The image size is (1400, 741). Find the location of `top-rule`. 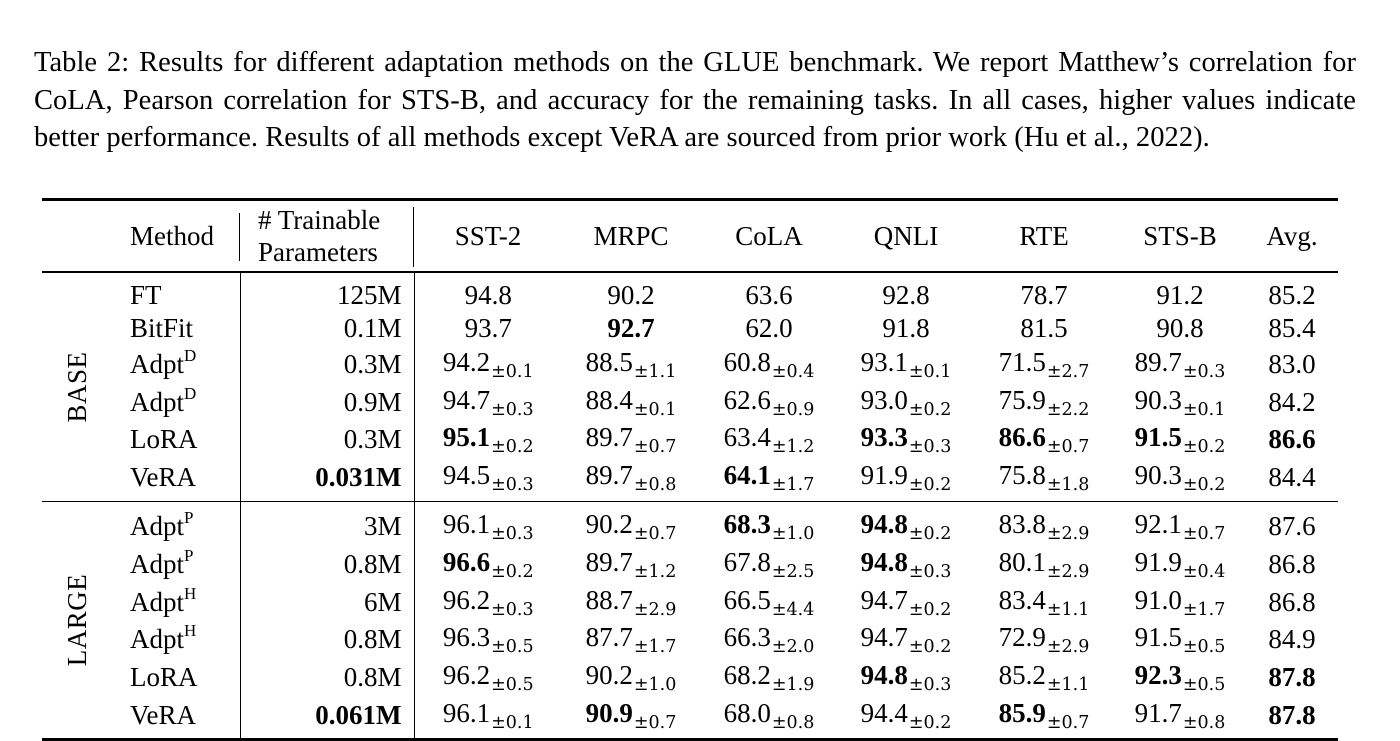

top-rule is located at coordinates (690, 199).